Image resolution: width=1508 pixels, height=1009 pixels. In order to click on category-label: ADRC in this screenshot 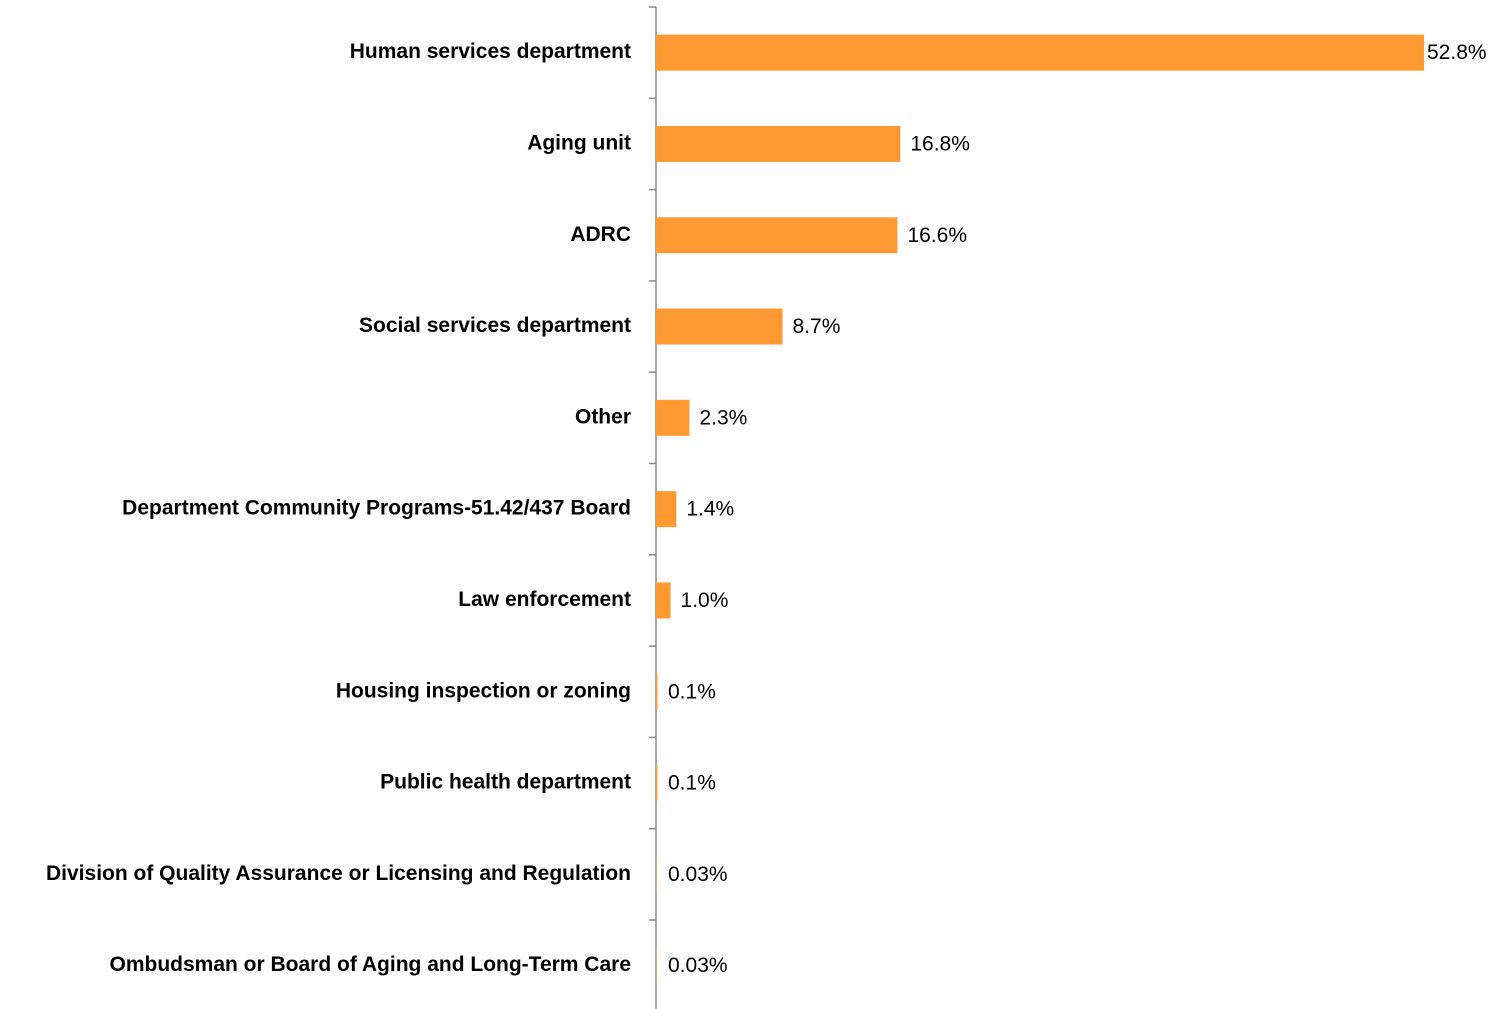, I will do `click(600, 234)`.